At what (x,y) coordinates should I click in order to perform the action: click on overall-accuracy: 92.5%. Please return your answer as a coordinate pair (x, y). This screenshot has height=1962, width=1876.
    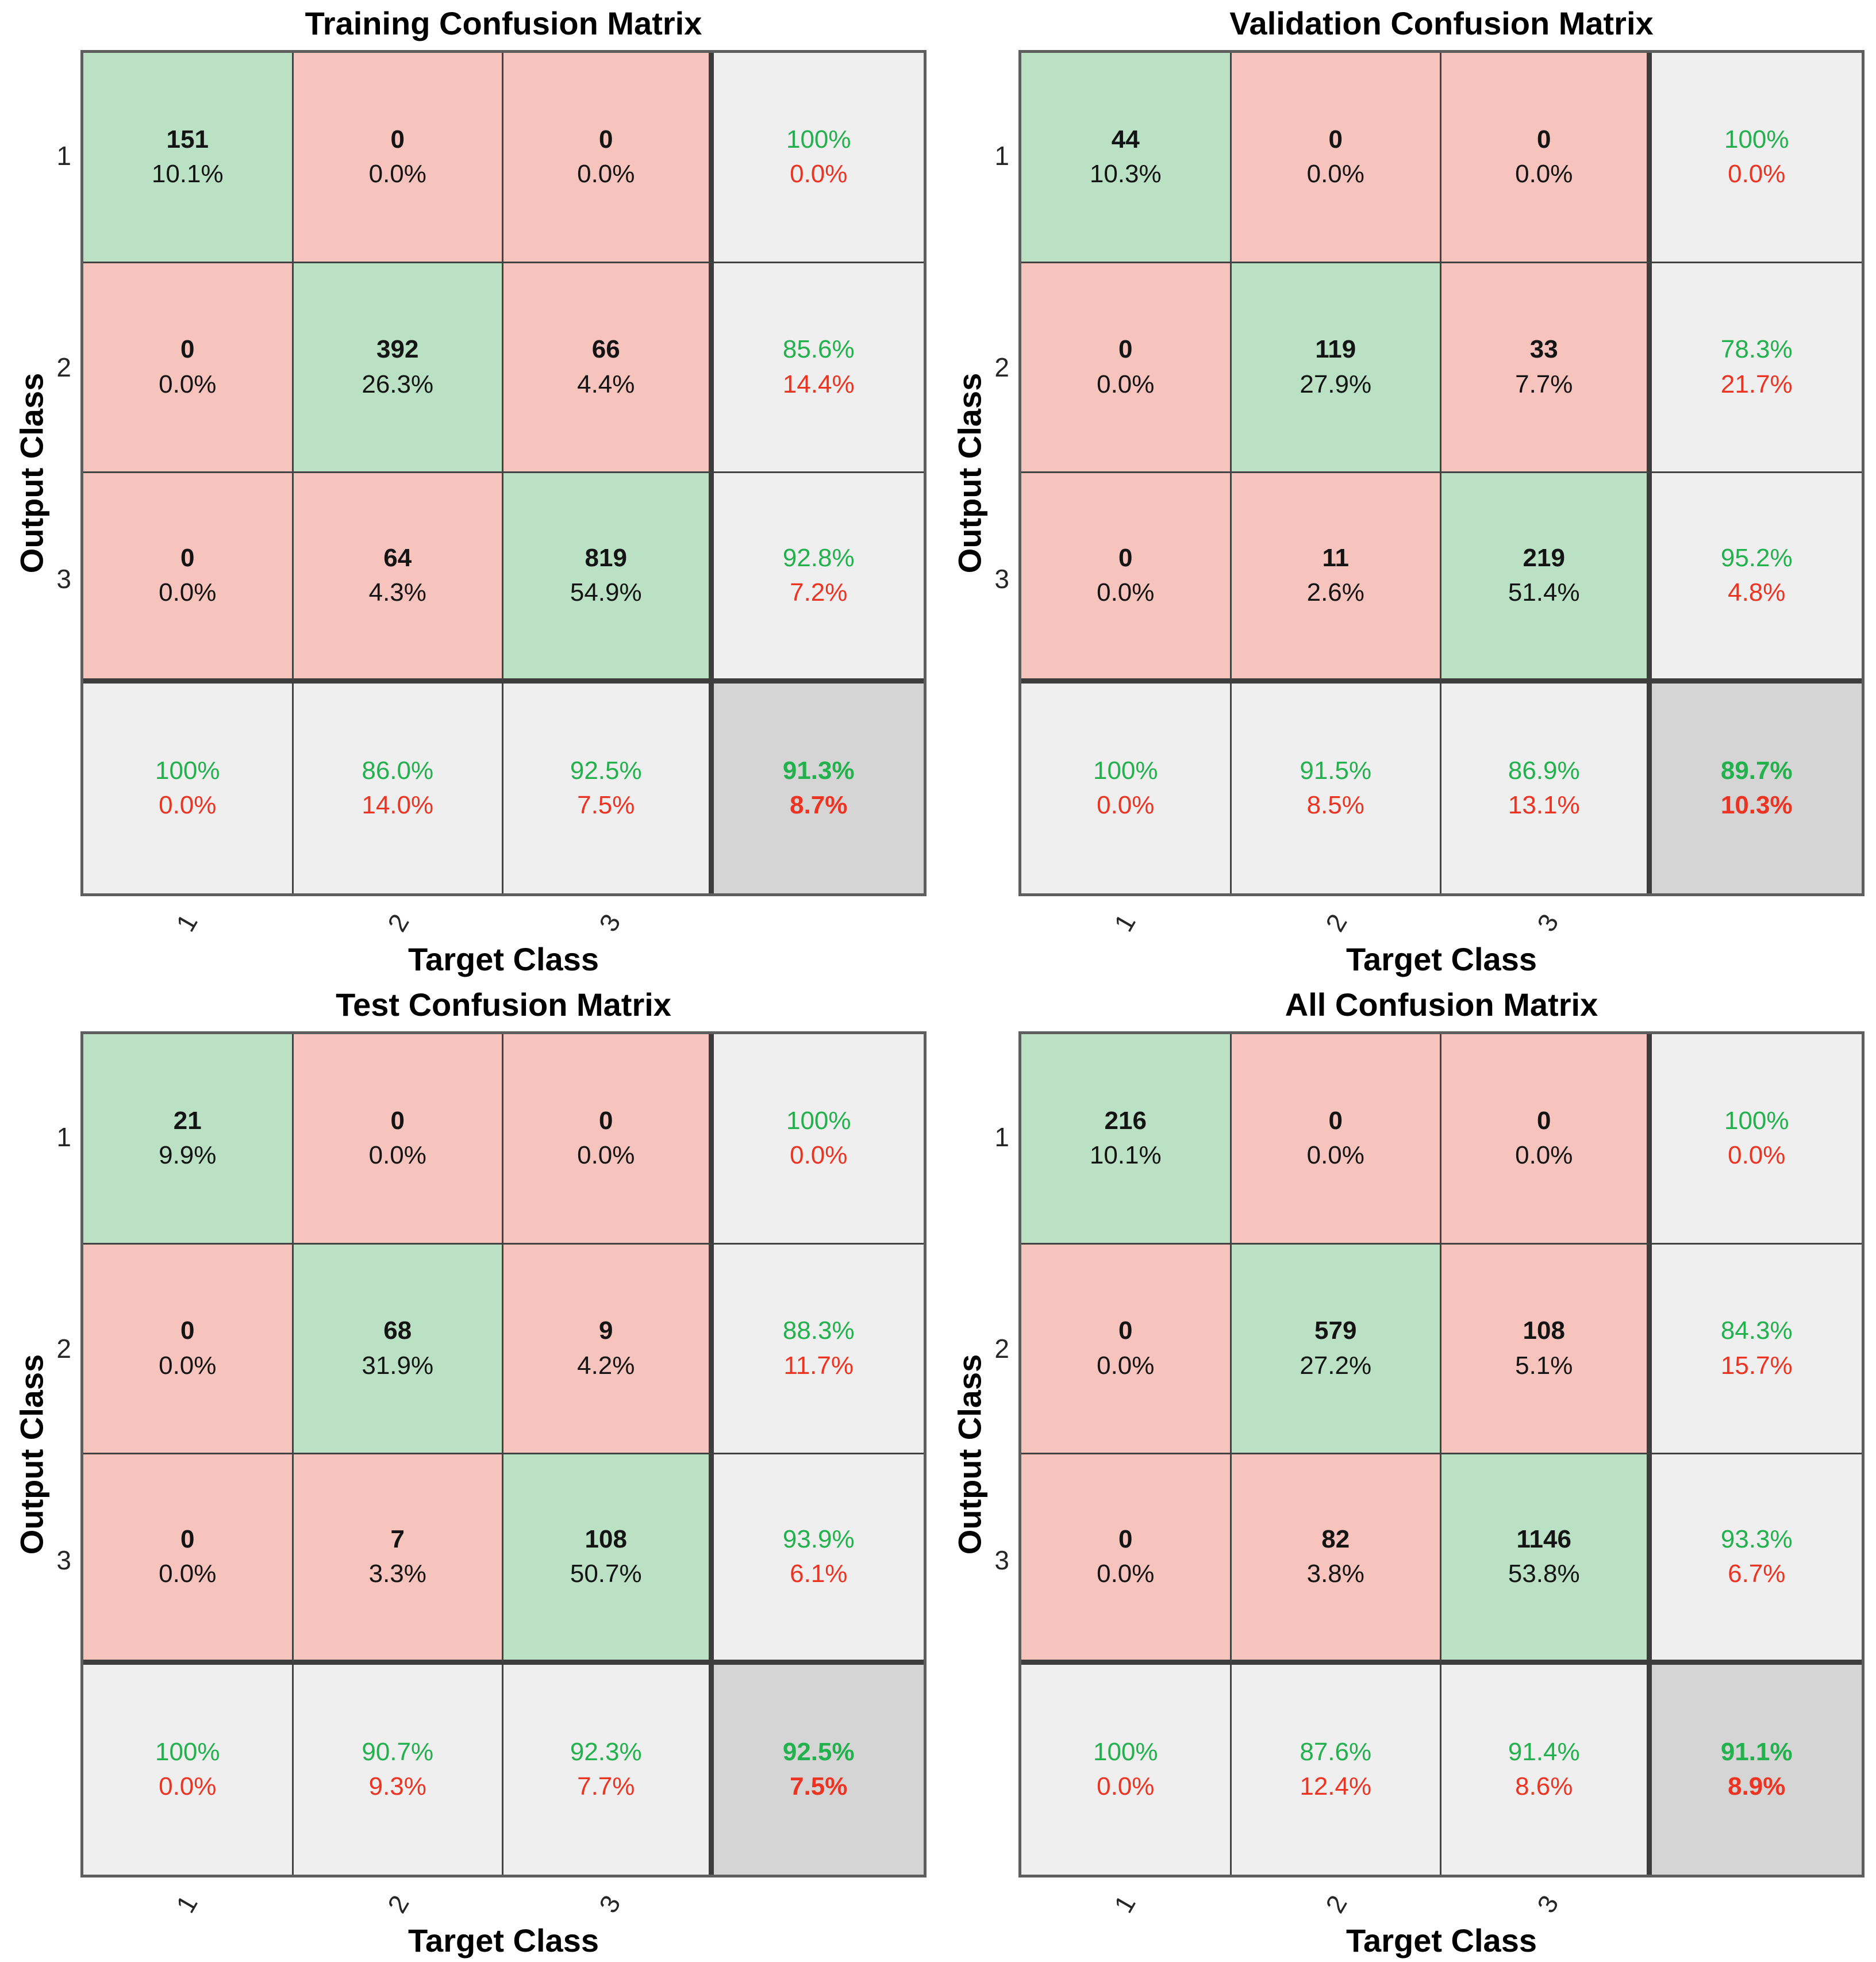
    Looking at the image, I should click on (818, 1751).